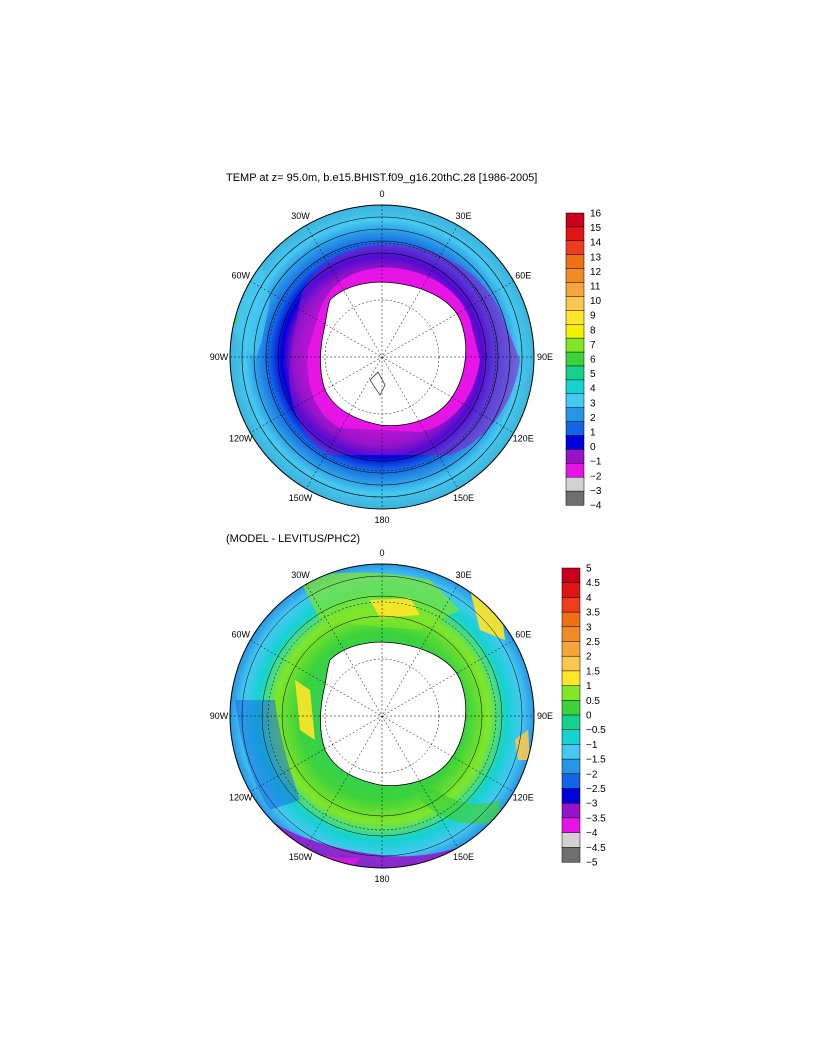 This screenshot has width=818, height=1055. Describe the element at coordinates (393, 353) in the screenshot. I see `top-antarctica-land` at that location.